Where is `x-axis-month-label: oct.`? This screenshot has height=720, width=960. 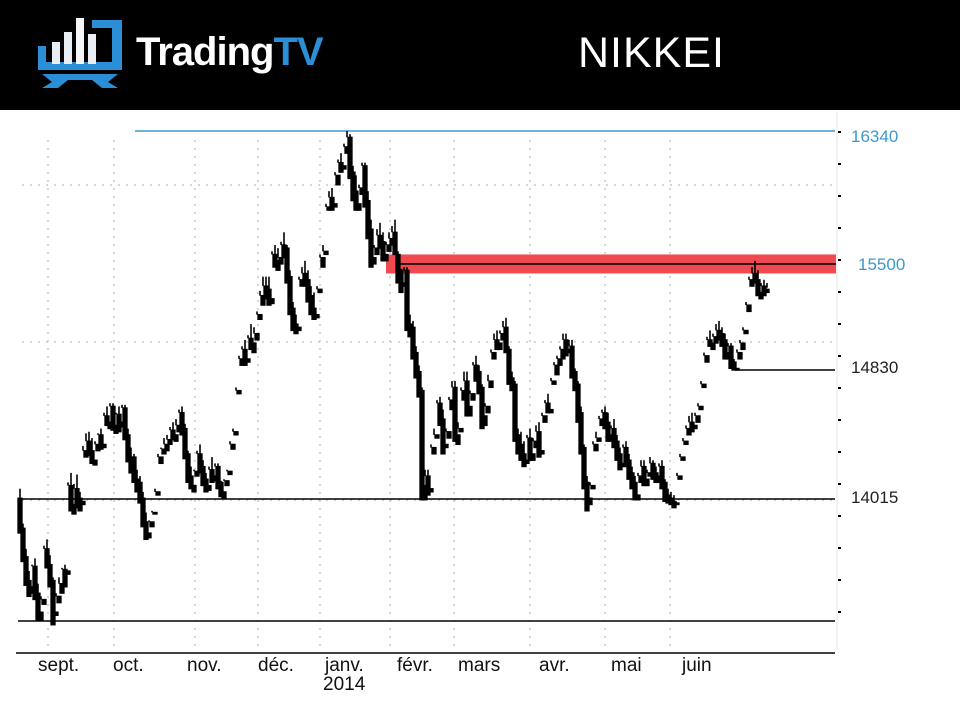 x-axis-month-label: oct. is located at coordinates (128, 665).